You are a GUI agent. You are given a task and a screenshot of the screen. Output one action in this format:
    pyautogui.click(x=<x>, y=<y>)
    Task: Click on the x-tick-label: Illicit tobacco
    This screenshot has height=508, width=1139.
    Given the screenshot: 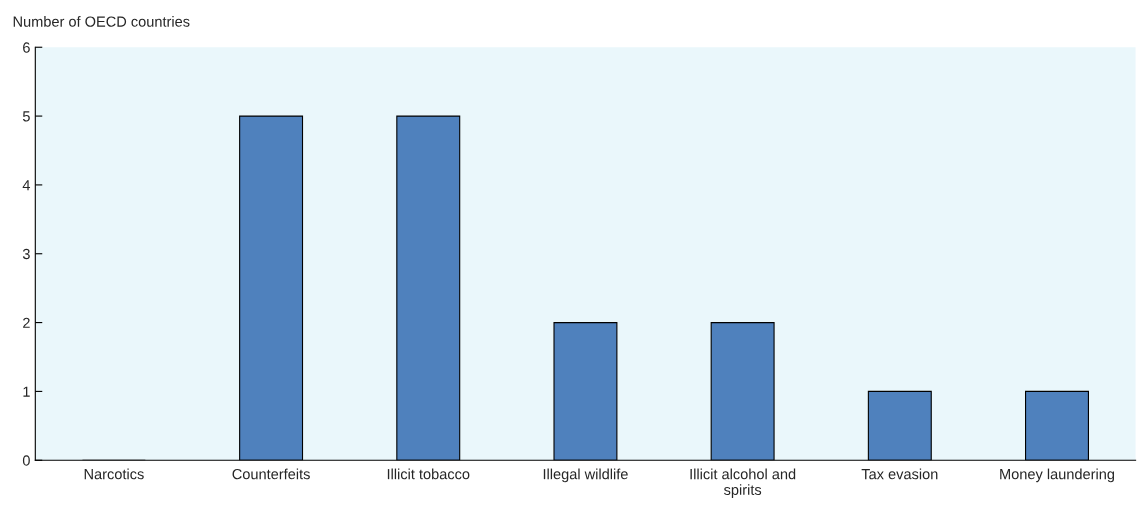 What is the action you would take?
    pyautogui.click(x=428, y=474)
    